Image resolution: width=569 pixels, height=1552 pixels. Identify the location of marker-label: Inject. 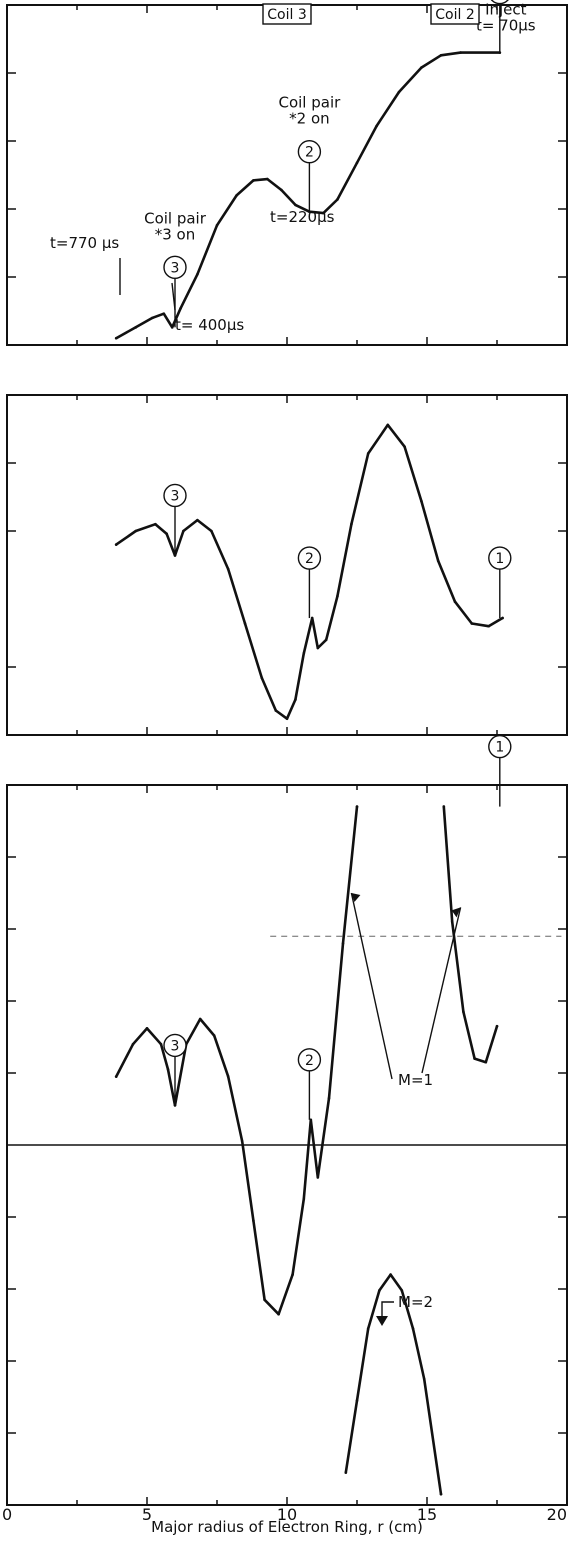
(506, 10).